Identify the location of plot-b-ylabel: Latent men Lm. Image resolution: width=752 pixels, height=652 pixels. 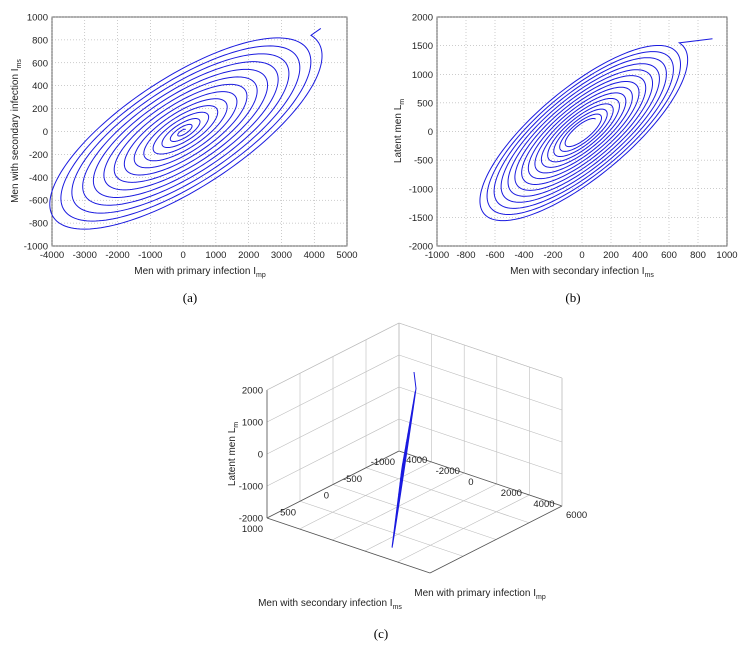
(399, 131).